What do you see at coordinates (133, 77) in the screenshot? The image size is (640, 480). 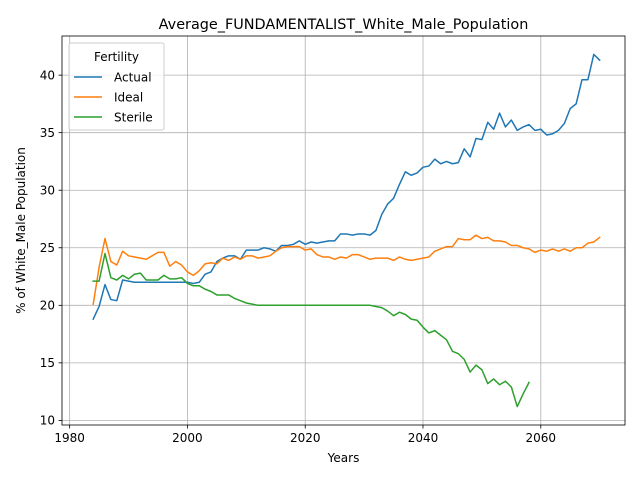 I see `legend-label-actual: Actual` at bounding box center [133, 77].